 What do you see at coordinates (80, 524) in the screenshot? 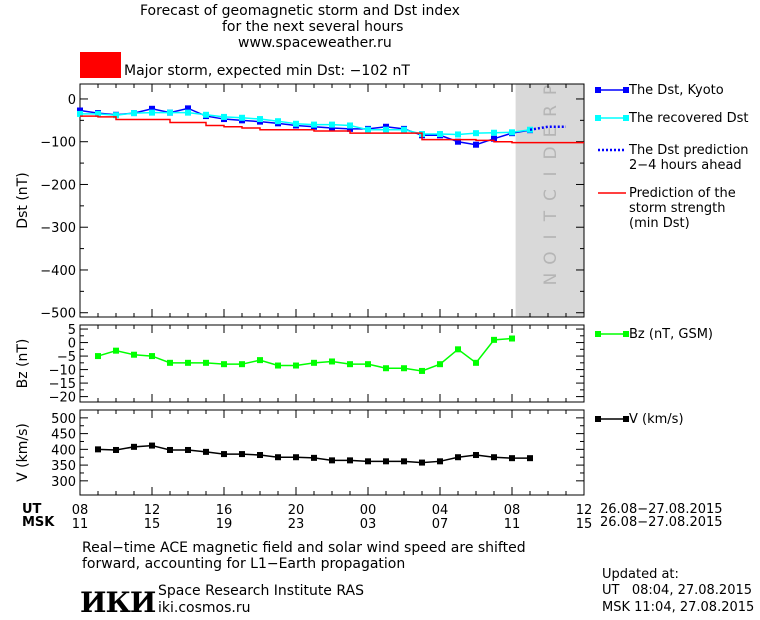
I see `x-tick-label-msk: 11` at bounding box center [80, 524].